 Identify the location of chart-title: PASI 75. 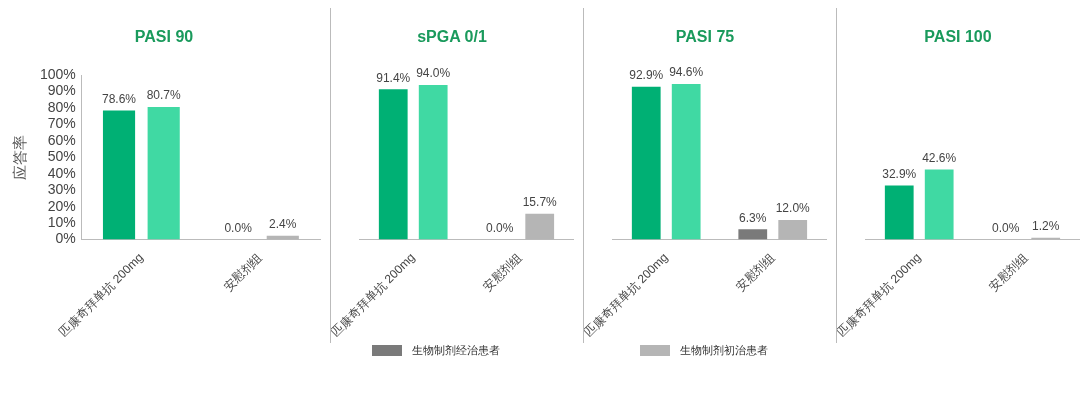
(705, 37).